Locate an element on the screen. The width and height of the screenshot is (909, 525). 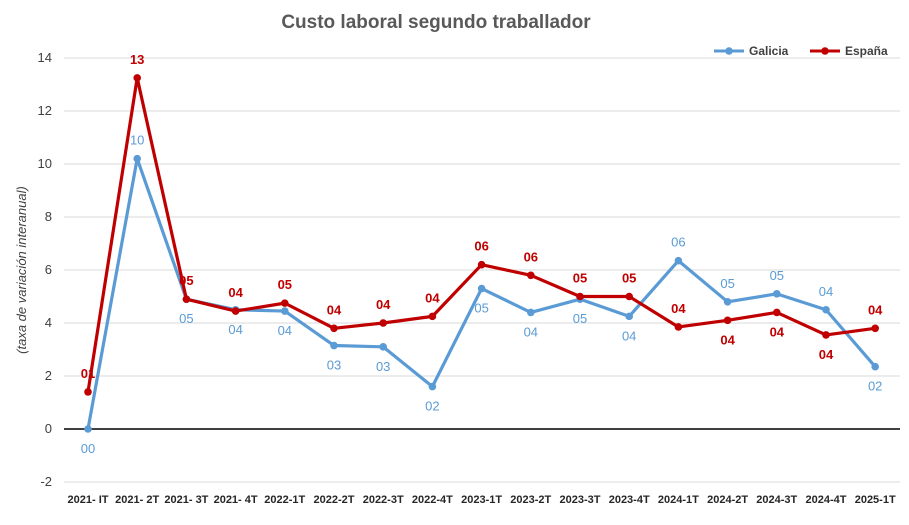
x-tick-label: 2021- 3T is located at coordinates (186, 500).